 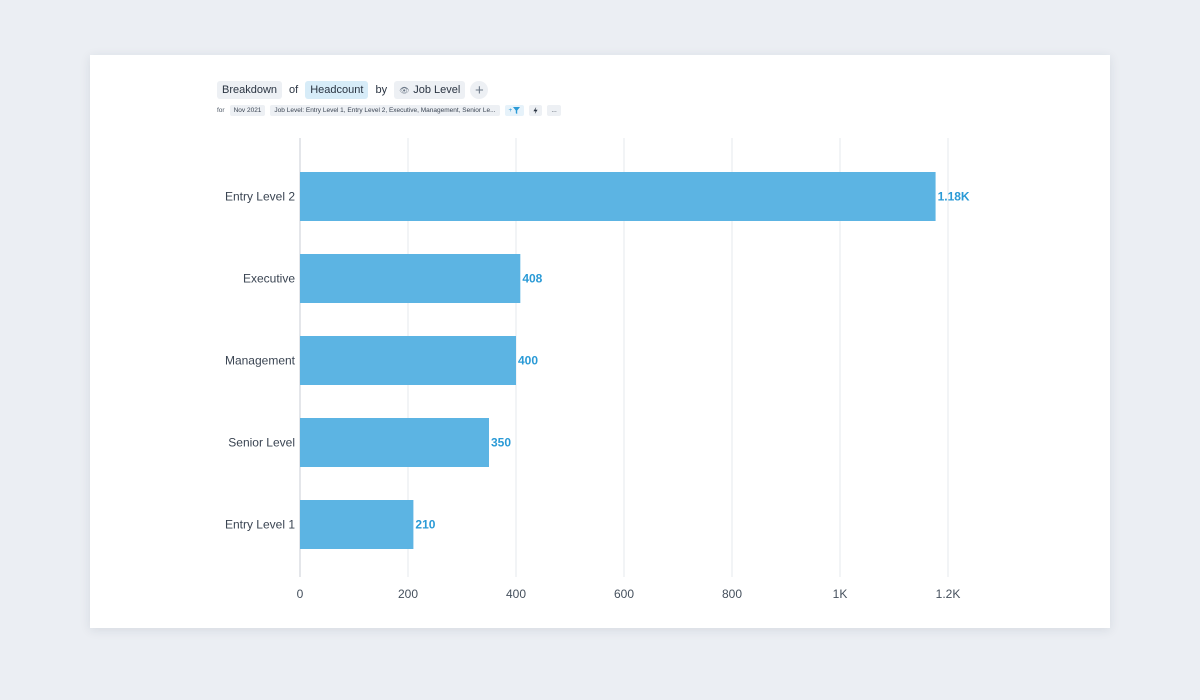 I want to click on lightning-button, so click(x=536, y=110).